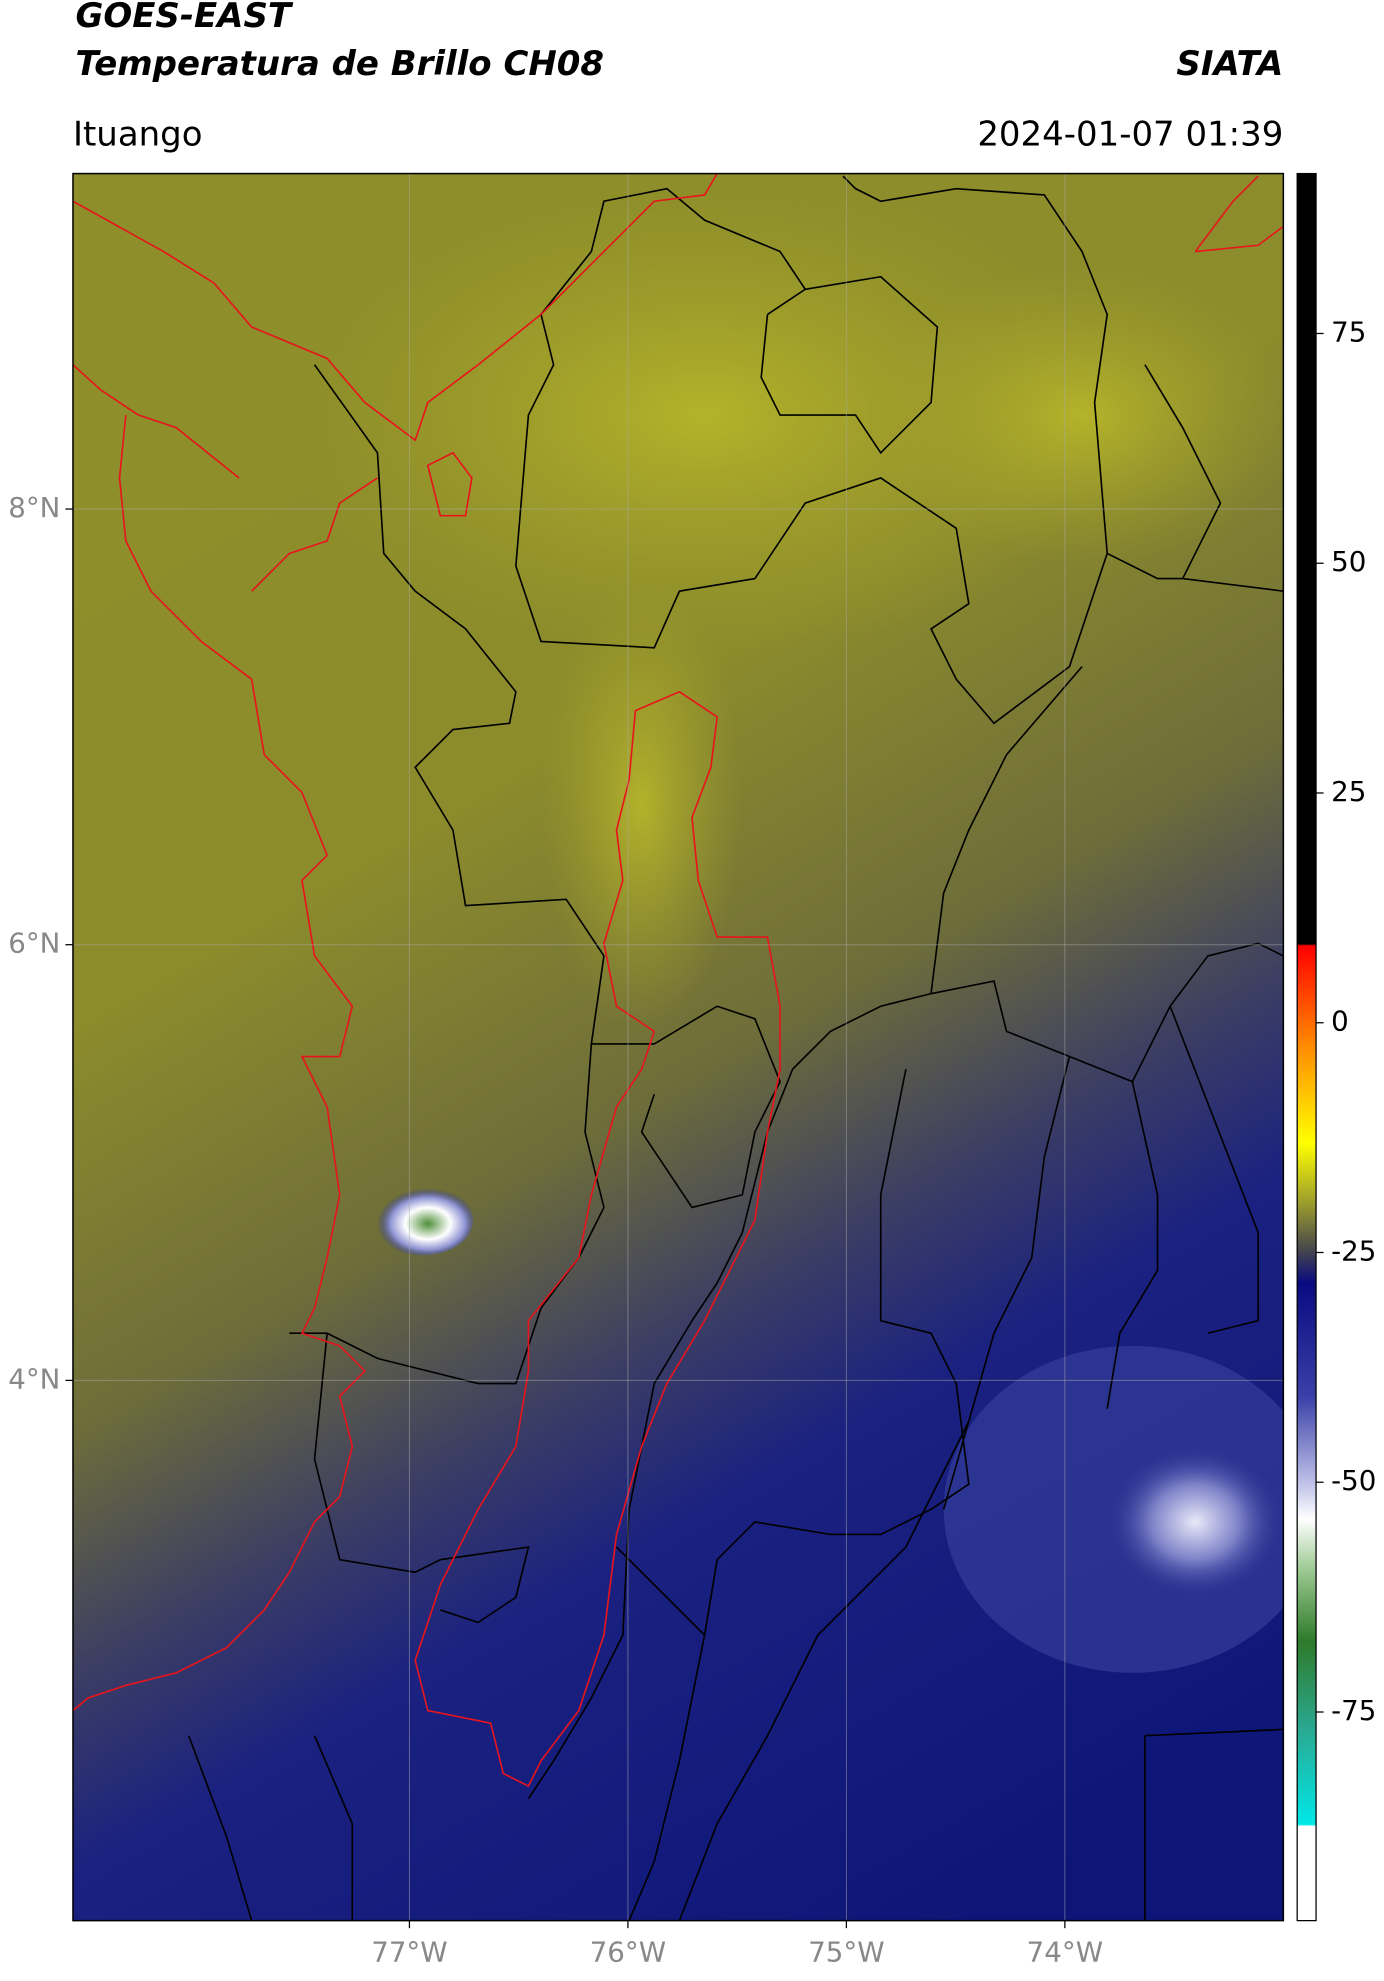 Image resolution: width=1384 pixels, height=1981 pixels. What do you see at coordinates (1353, 1251) in the screenshot?
I see `colorbar-tick-label: -25` at bounding box center [1353, 1251].